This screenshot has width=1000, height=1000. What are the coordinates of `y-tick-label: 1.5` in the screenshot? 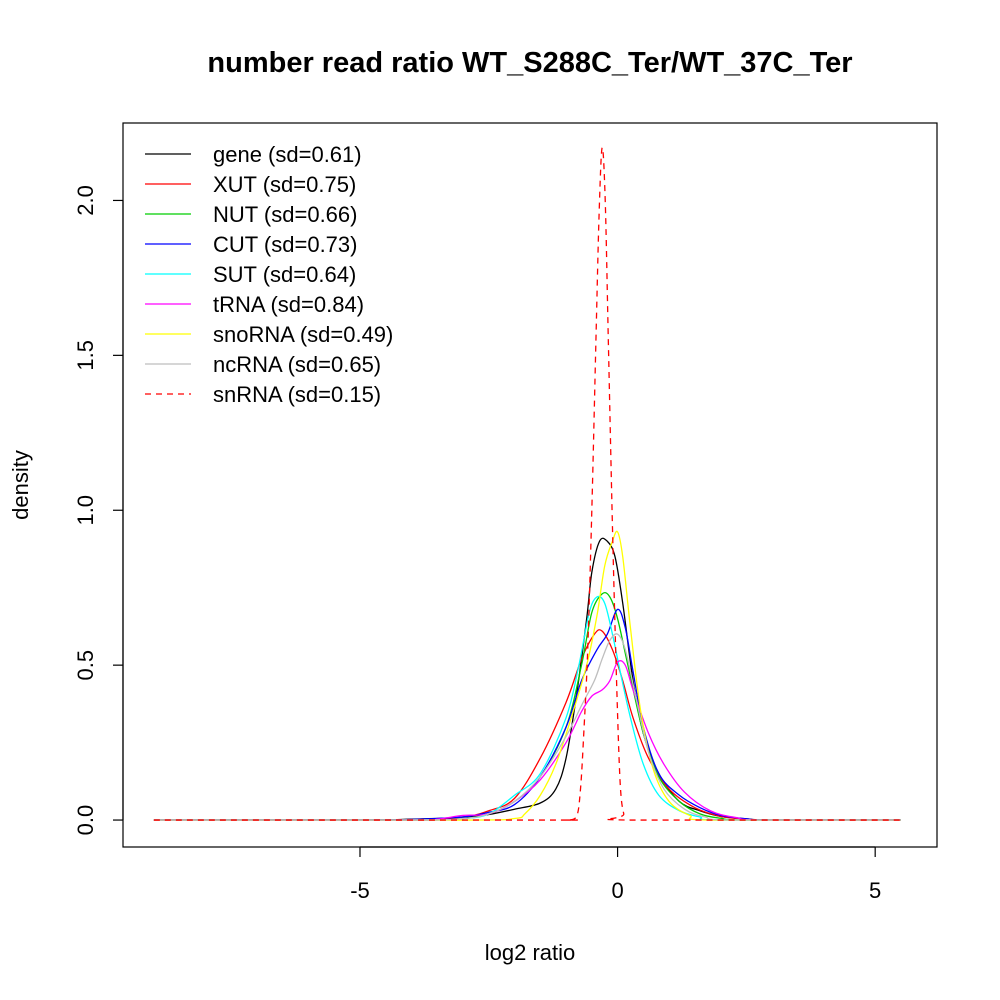 It's located at (85, 355).